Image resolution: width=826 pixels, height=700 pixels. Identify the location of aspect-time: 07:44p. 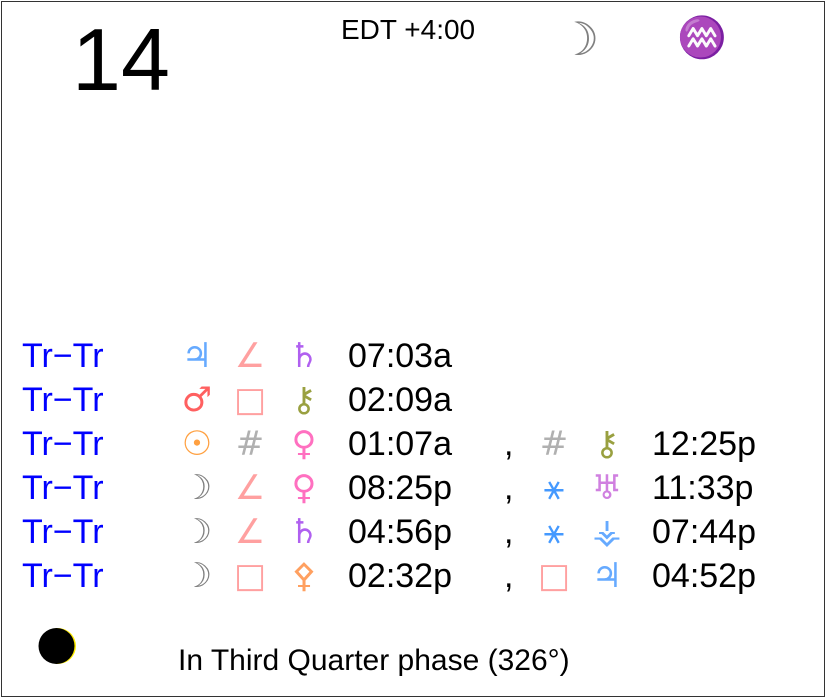
(704, 532).